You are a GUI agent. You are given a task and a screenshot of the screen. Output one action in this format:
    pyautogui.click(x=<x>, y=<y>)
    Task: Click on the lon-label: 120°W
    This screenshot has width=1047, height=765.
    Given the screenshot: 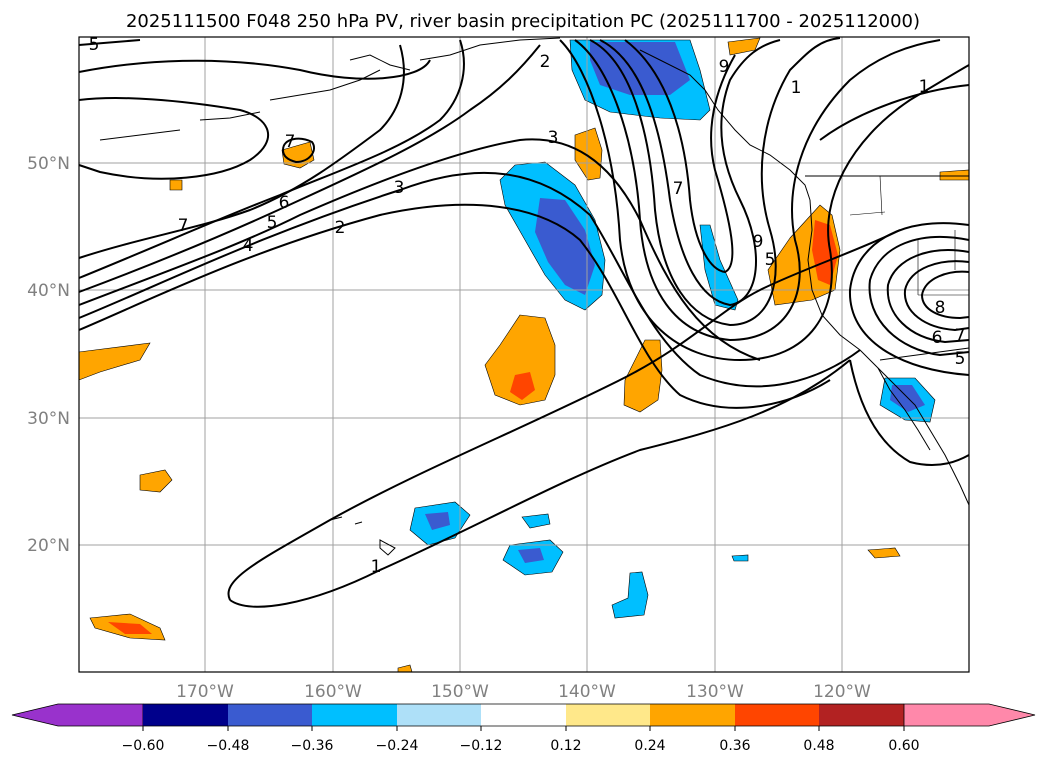 What is the action you would take?
    pyautogui.click(x=842, y=692)
    